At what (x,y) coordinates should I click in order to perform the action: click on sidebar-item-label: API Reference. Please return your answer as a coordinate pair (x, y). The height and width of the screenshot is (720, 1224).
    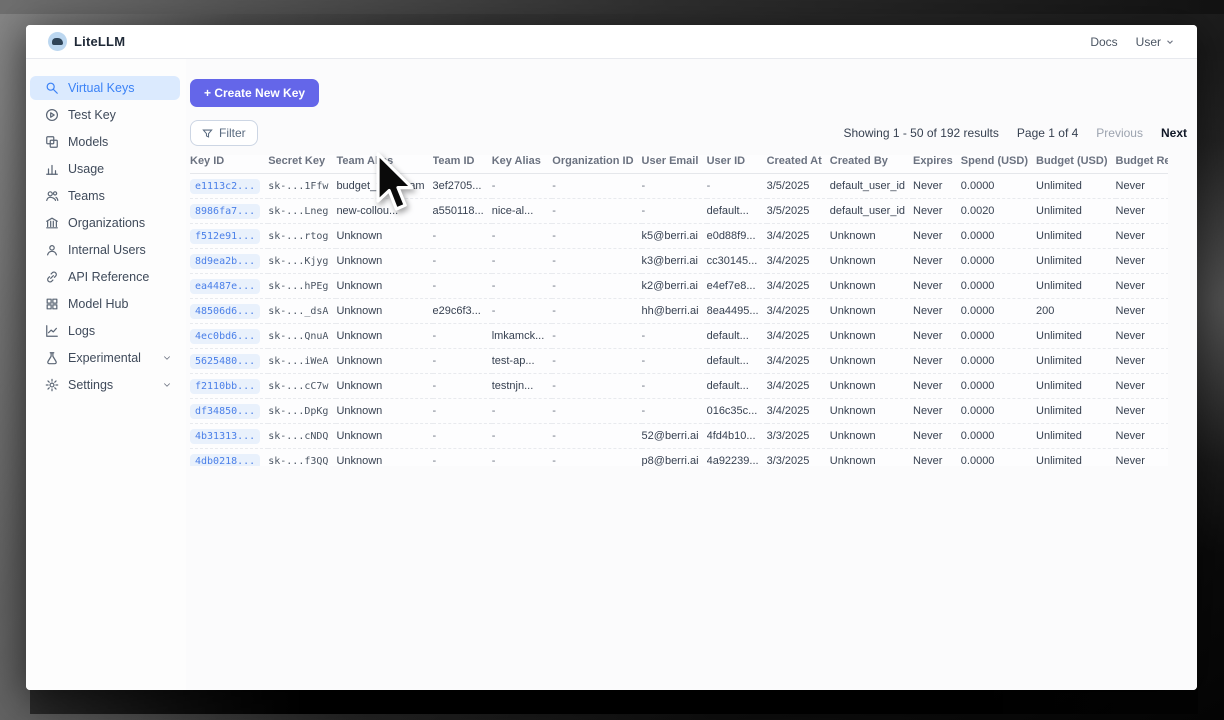
    Looking at the image, I should click on (109, 277).